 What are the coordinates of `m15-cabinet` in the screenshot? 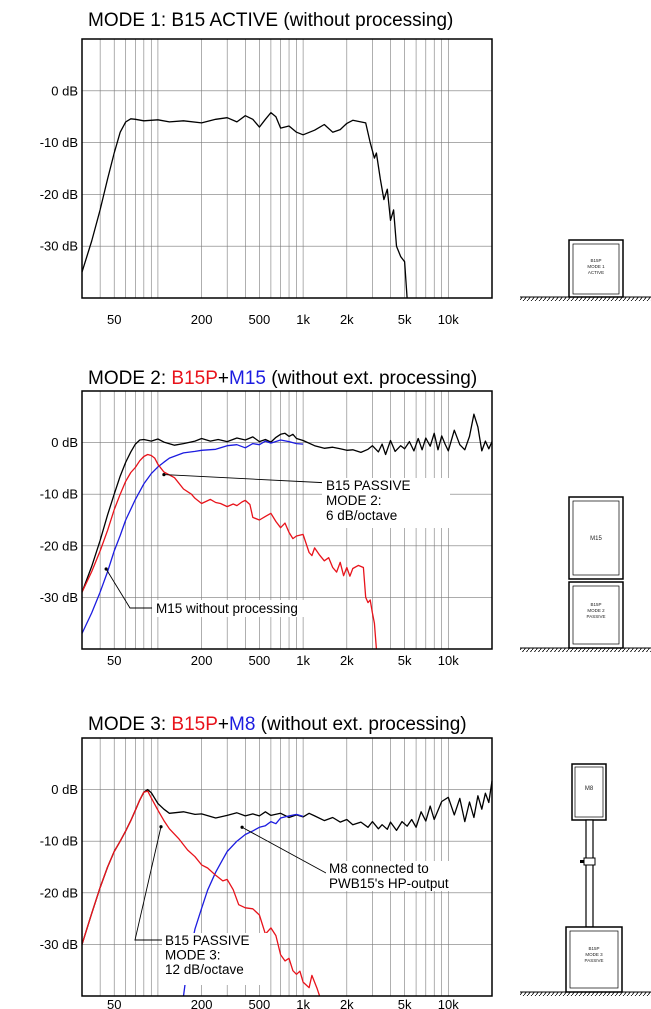 It's located at (596, 538).